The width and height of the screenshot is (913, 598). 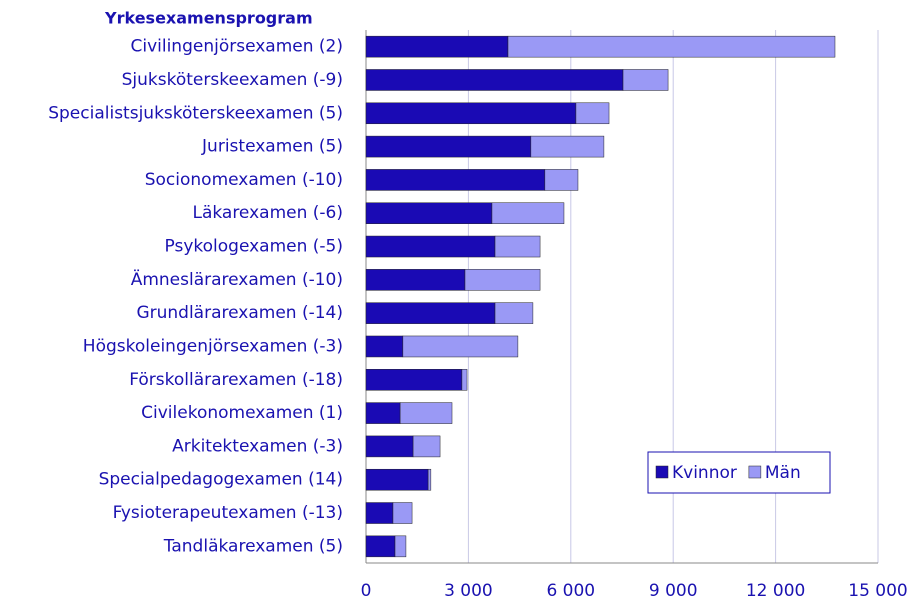 I want to click on y-tick-label: Arkitektexamen (-3), so click(x=257, y=446).